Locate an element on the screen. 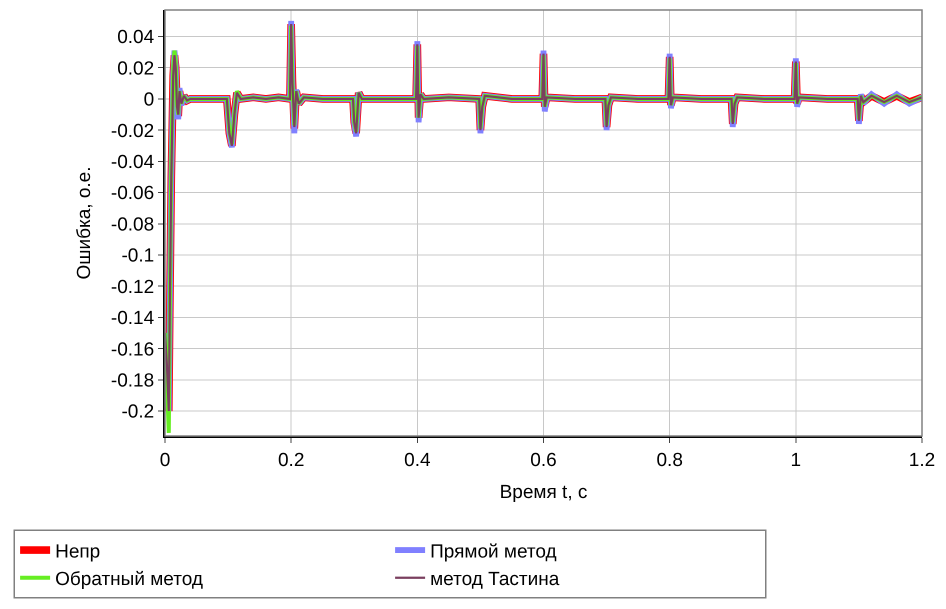 This screenshot has width=946, height=609. x-tick-label: 0.8 is located at coordinates (669, 460).